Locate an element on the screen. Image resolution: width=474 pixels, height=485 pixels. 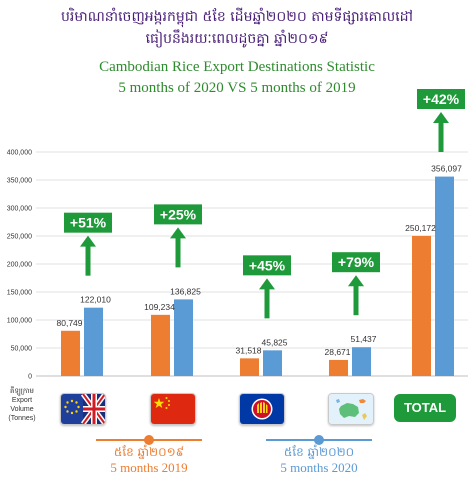
y-tick-label: 400,000 is located at coordinates (19, 153).